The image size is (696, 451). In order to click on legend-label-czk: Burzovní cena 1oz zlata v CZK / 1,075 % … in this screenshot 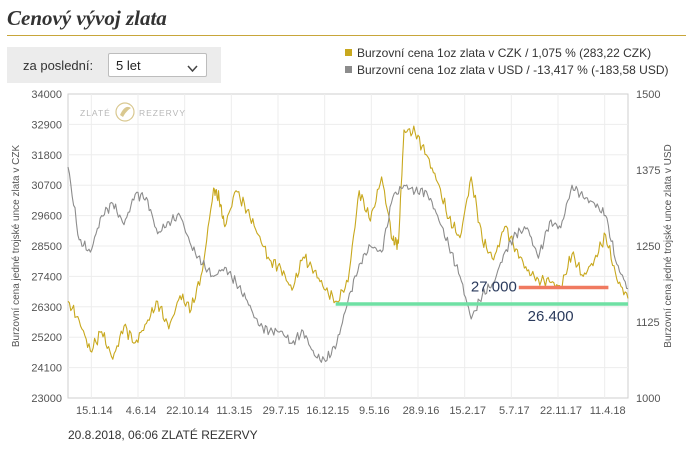, I will do `click(504, 53)`.